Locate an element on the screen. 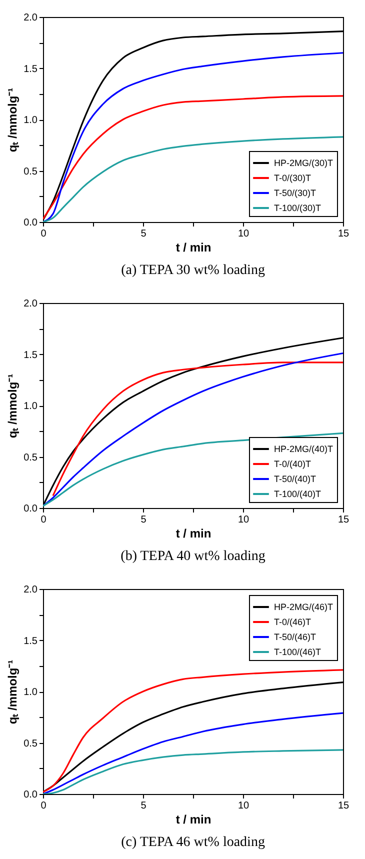 The height and width of the screenshot is (859, 365). legend-label: T-0/(30)T is located at coordinates (293, 178).